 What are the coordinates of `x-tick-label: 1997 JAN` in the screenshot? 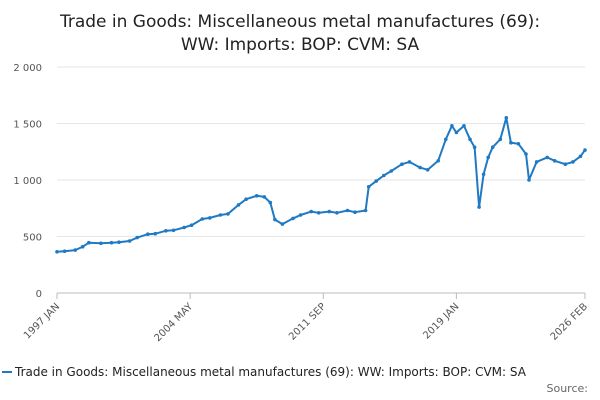 It's located at (42, 321).